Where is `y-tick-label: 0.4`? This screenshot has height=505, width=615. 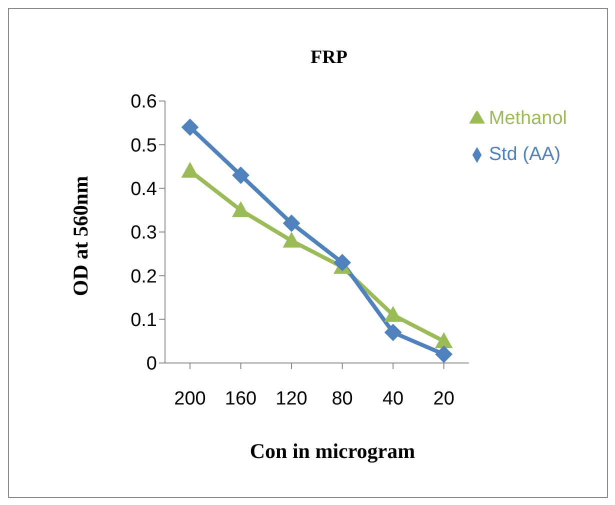 y-tick-label: 0.4 is located at coordinates (144, 189).